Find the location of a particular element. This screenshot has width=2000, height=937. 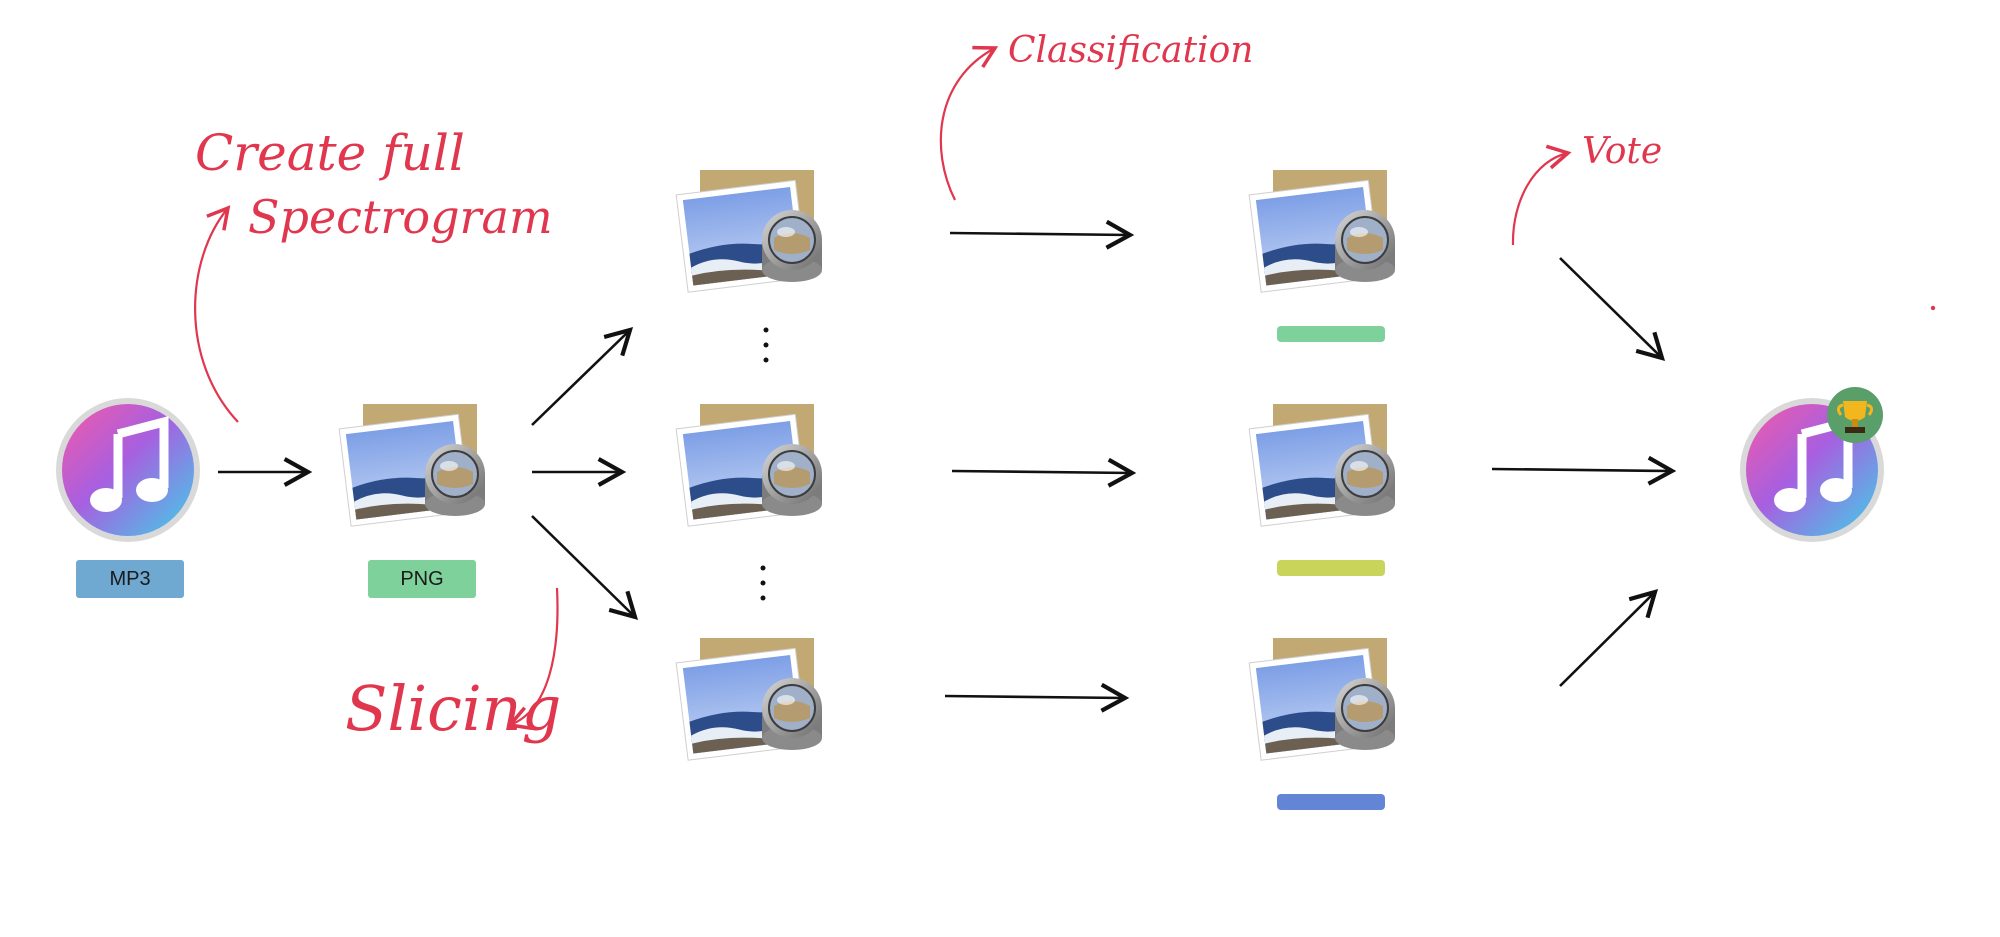

annotation-classification: Classification is located at coordinates (1130, 50).